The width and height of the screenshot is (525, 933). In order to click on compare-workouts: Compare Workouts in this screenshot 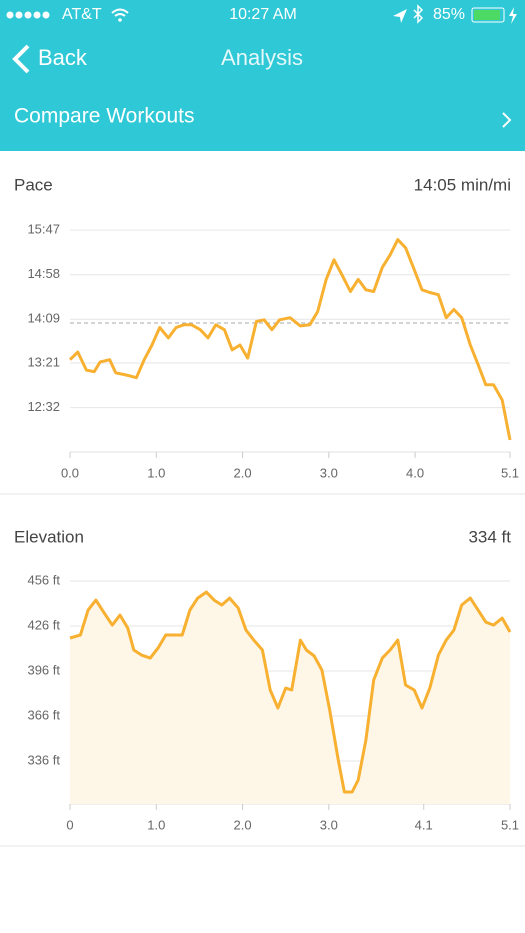, I will do `click(104, 116)`.